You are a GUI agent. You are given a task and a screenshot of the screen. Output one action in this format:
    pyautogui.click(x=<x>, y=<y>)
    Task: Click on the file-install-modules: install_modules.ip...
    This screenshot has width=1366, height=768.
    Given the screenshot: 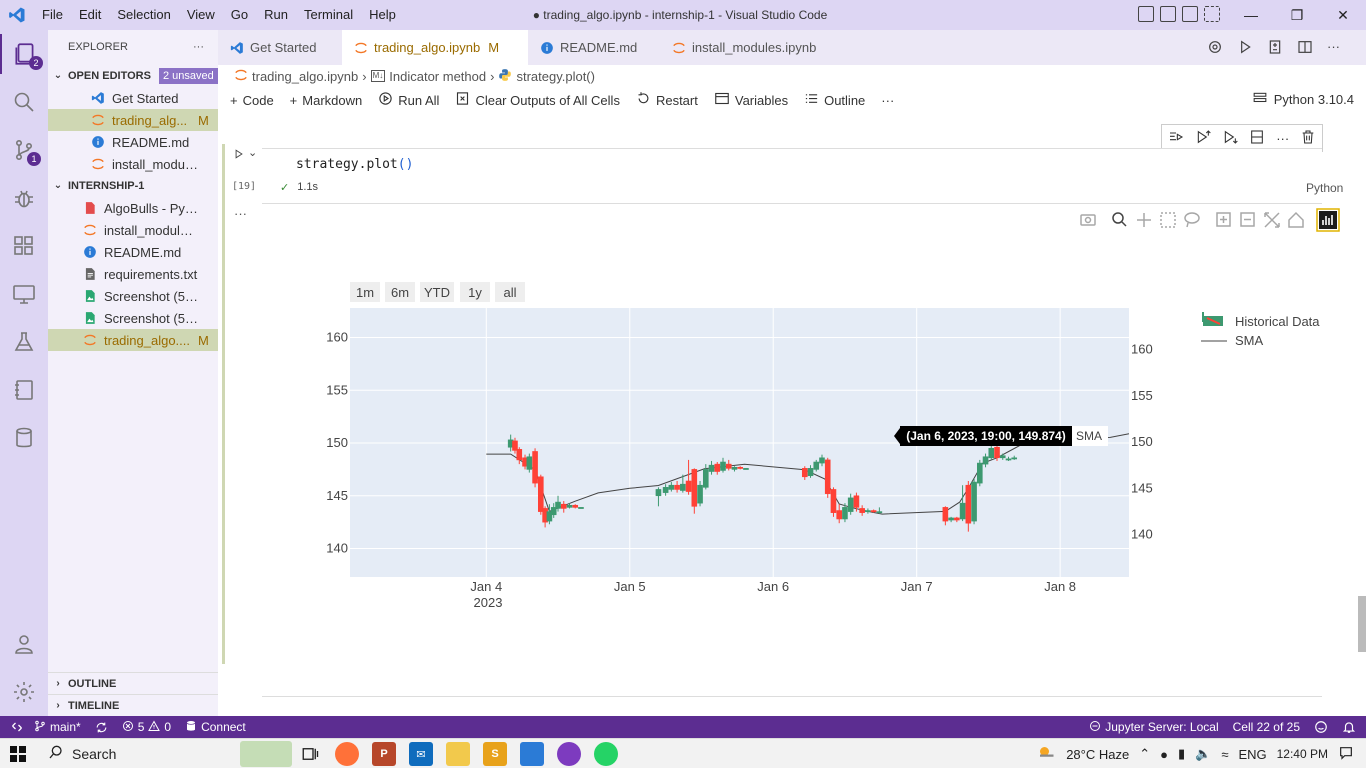 What is the action you would take?
    pyautogui.click(x=133, y=230)
    